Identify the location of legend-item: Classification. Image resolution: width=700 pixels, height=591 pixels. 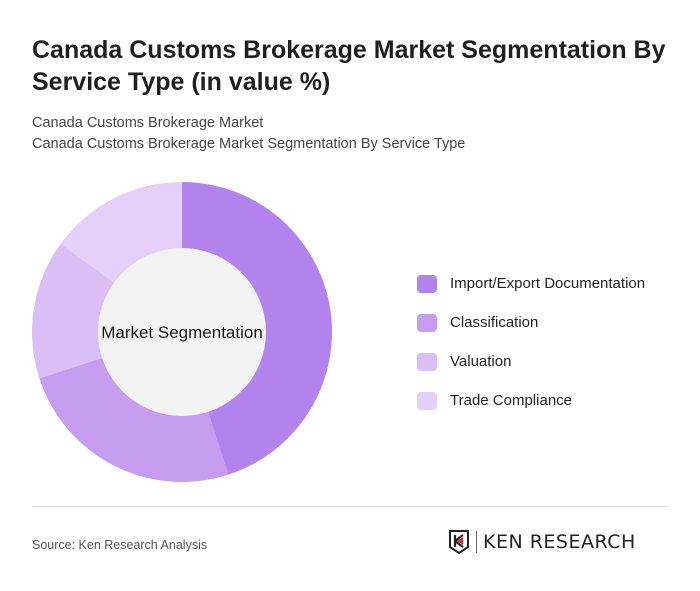
(531, 322).